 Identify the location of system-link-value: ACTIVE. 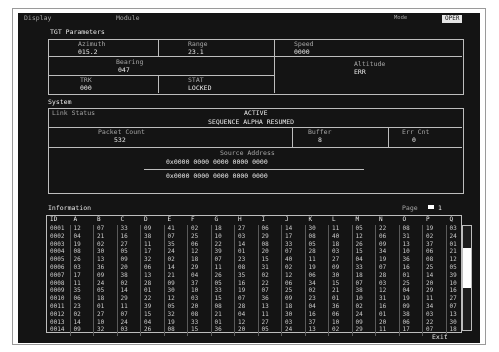
(256, 113).